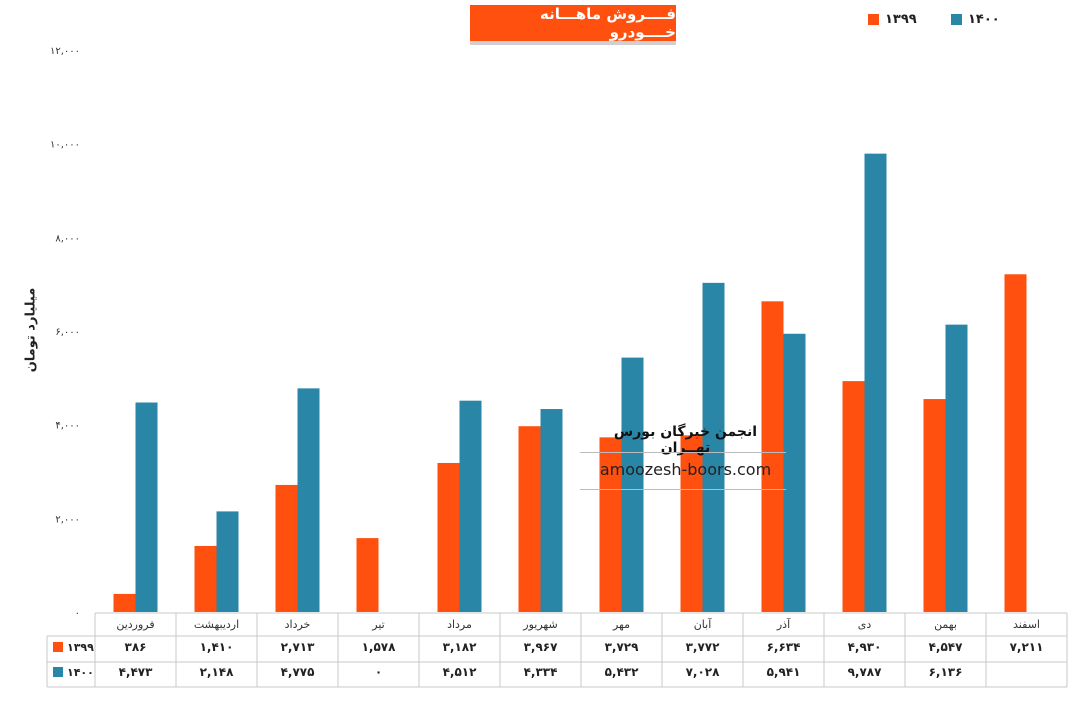  I want to click on x-tick-label: خرداد, so click(298, 624).